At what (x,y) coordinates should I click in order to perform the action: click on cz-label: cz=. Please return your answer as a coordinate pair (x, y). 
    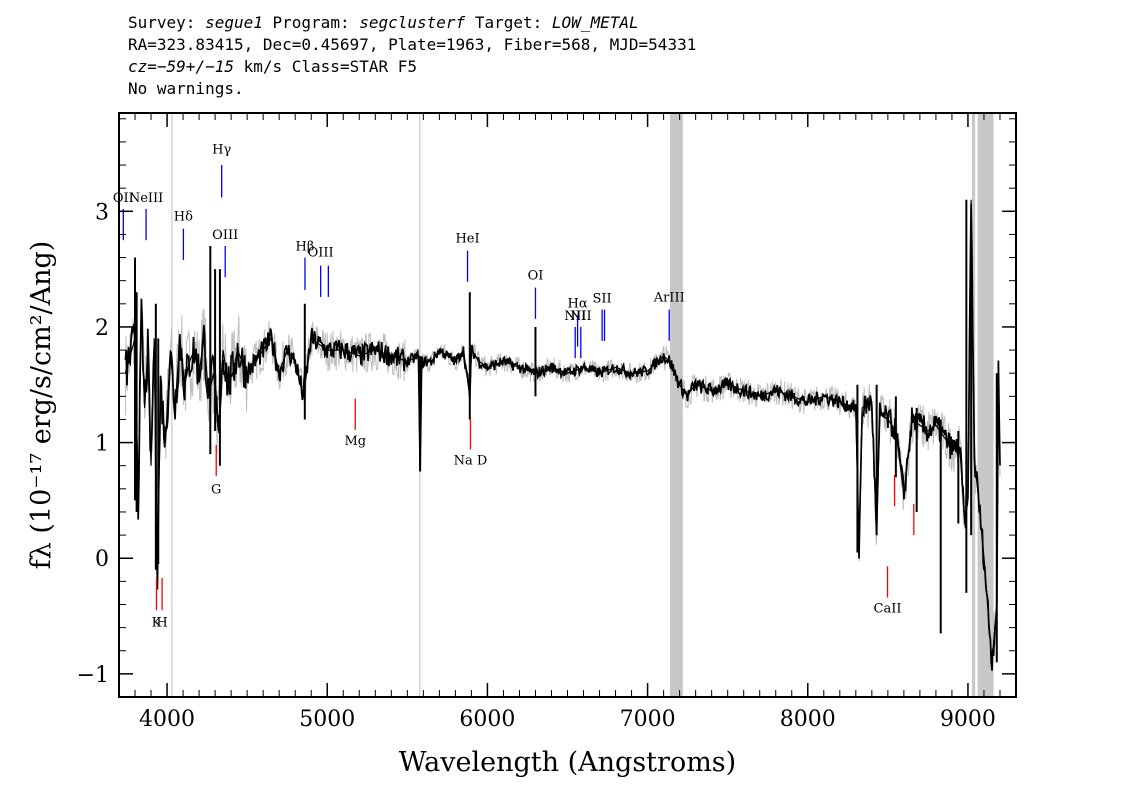
    Looking at the image, I should click on (142, 66).